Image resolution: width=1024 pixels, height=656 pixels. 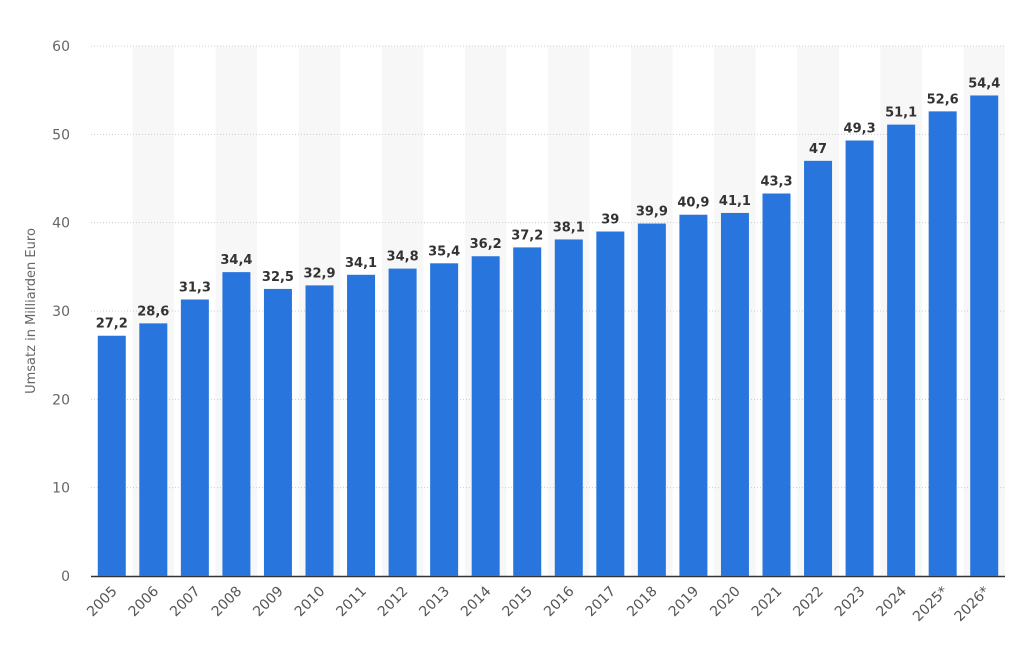 What do you see at coordinates (351, 602) in the screenshot?
I see `x-tick-label: 2011` at bounding box center [351, 602].